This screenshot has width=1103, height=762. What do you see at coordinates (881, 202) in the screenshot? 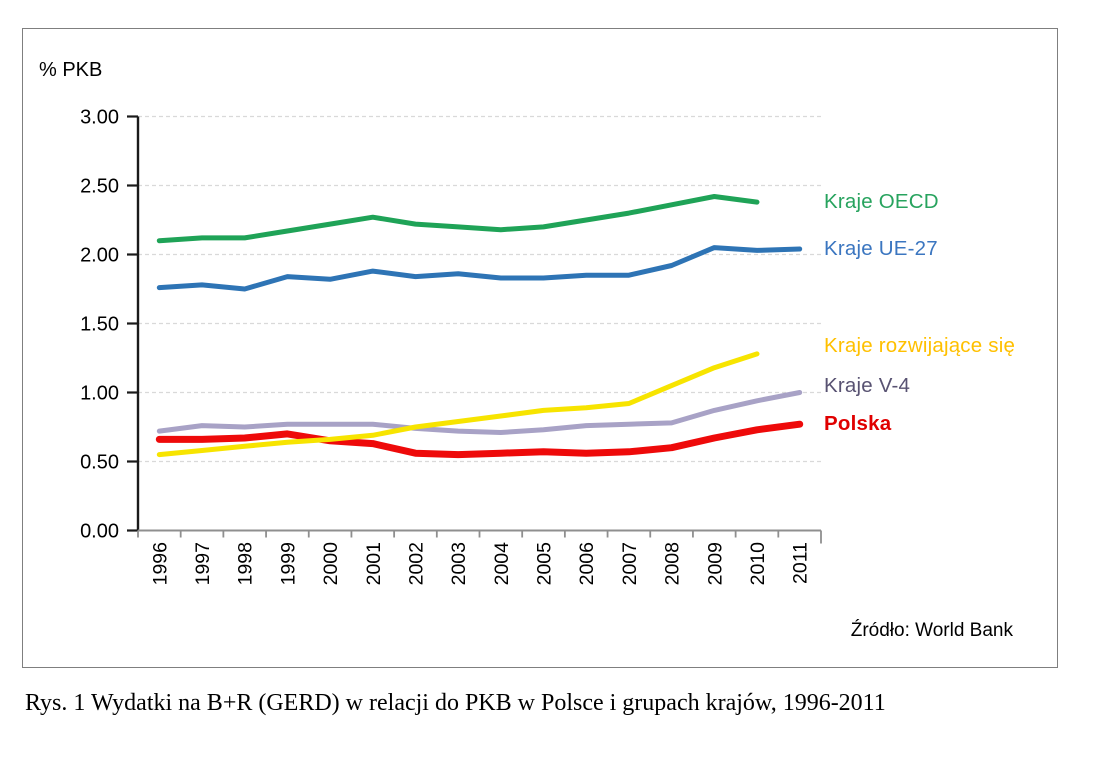
I see `legend-label-kraje-oecd: Kraje OECD` at bounding box center [881, 202].